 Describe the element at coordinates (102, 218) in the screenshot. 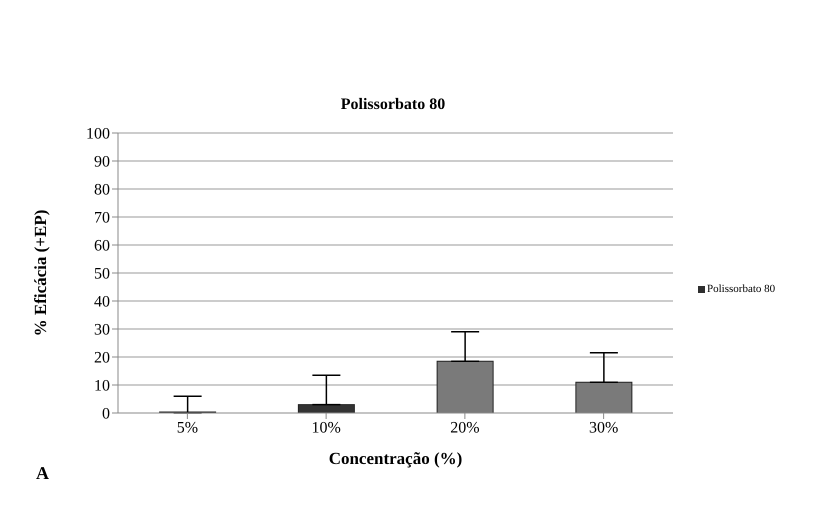

I see `y-tick-label: 70` at that location.